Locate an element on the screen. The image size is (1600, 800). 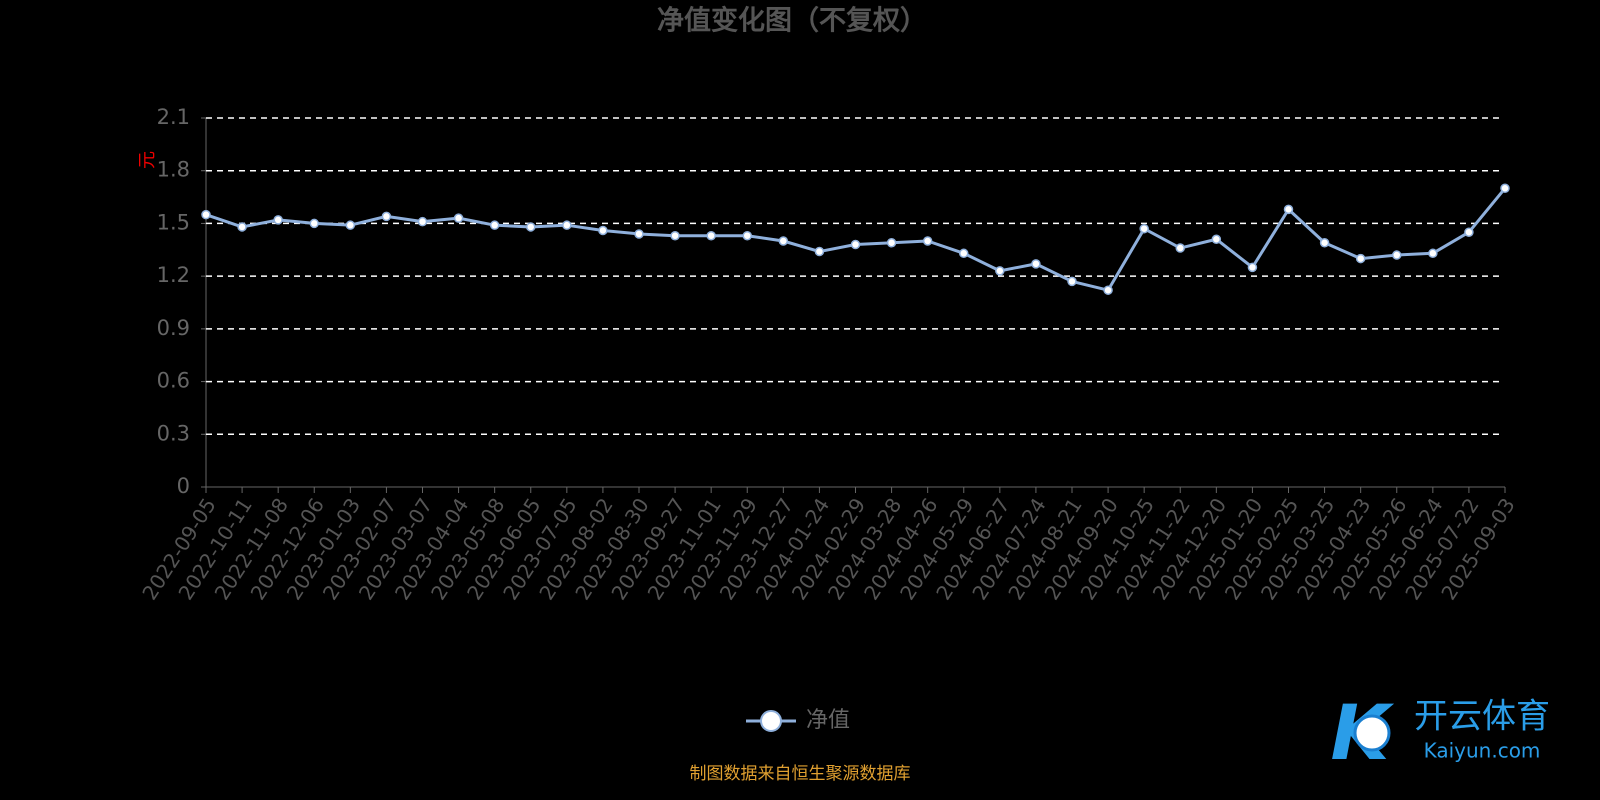
legend-marker is located at coordinates (771, 721).